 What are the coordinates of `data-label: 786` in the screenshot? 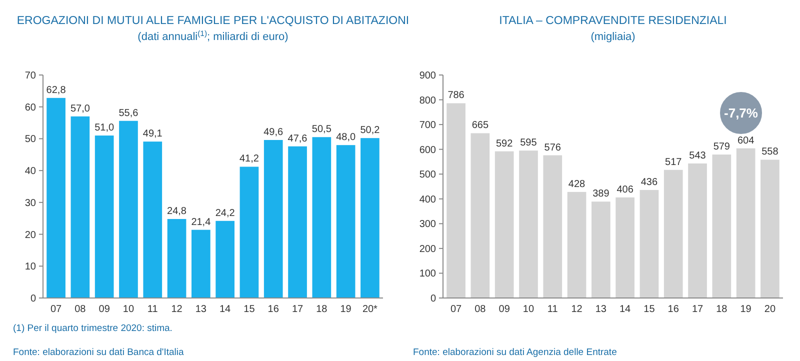 It's located at (456, 96).